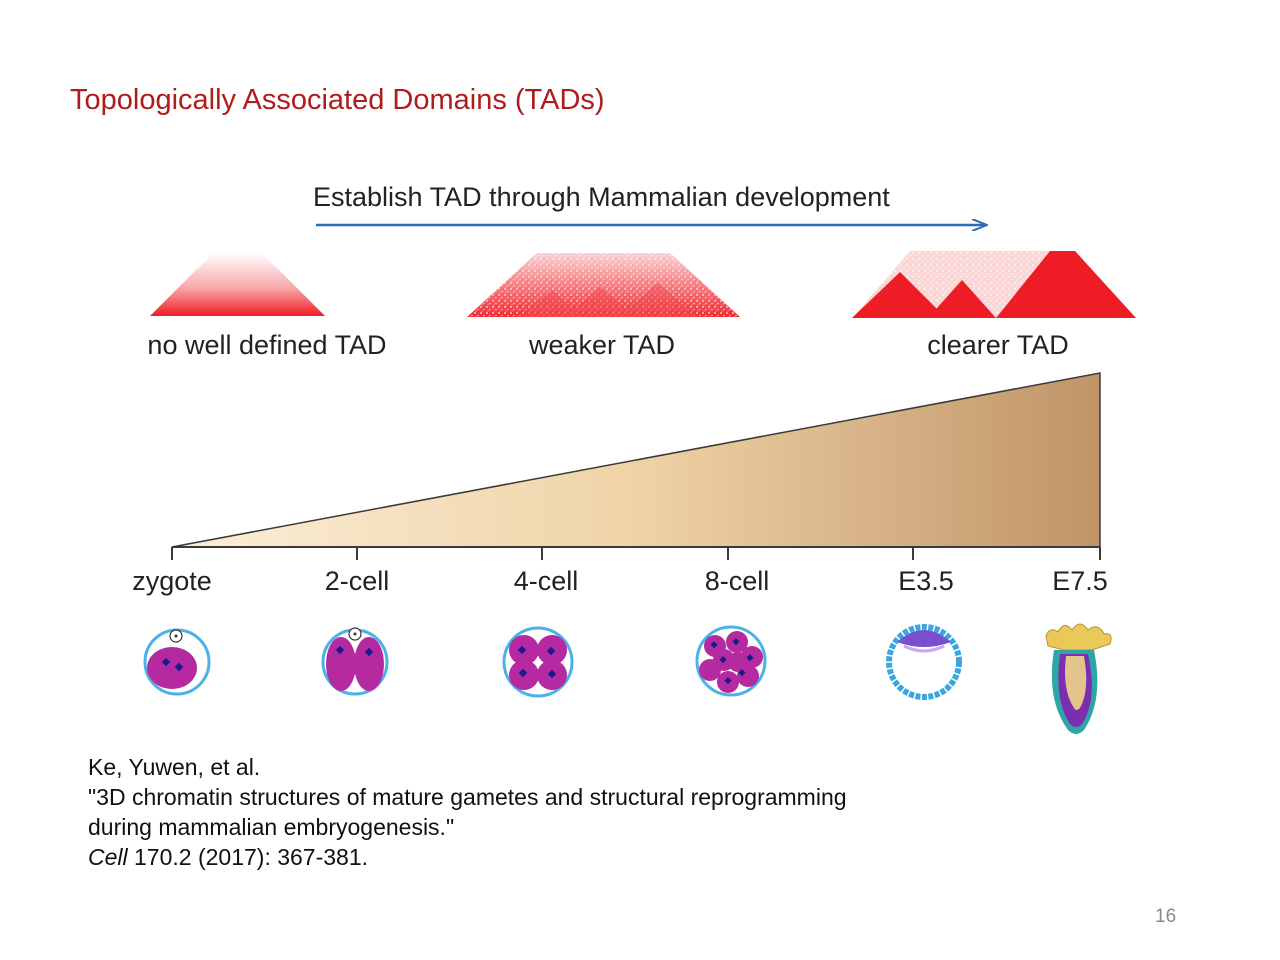  What do you see at coordinates (174, 767) in the screenshot?
I see `citation-authors: Ke, Yuwen, et al.` at bounding box center [174, 767].